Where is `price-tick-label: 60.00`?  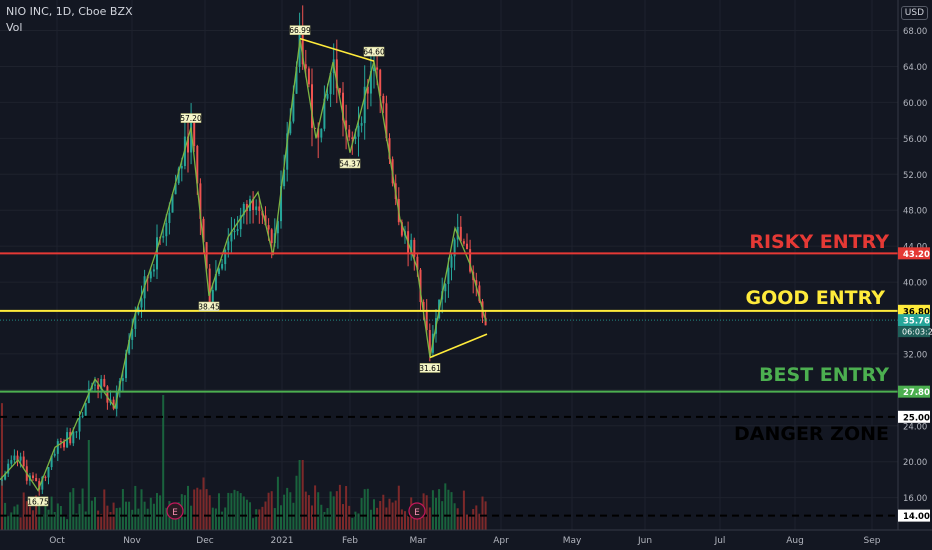 price-tick-label: 60.00 is located at coordinates (915, 104).